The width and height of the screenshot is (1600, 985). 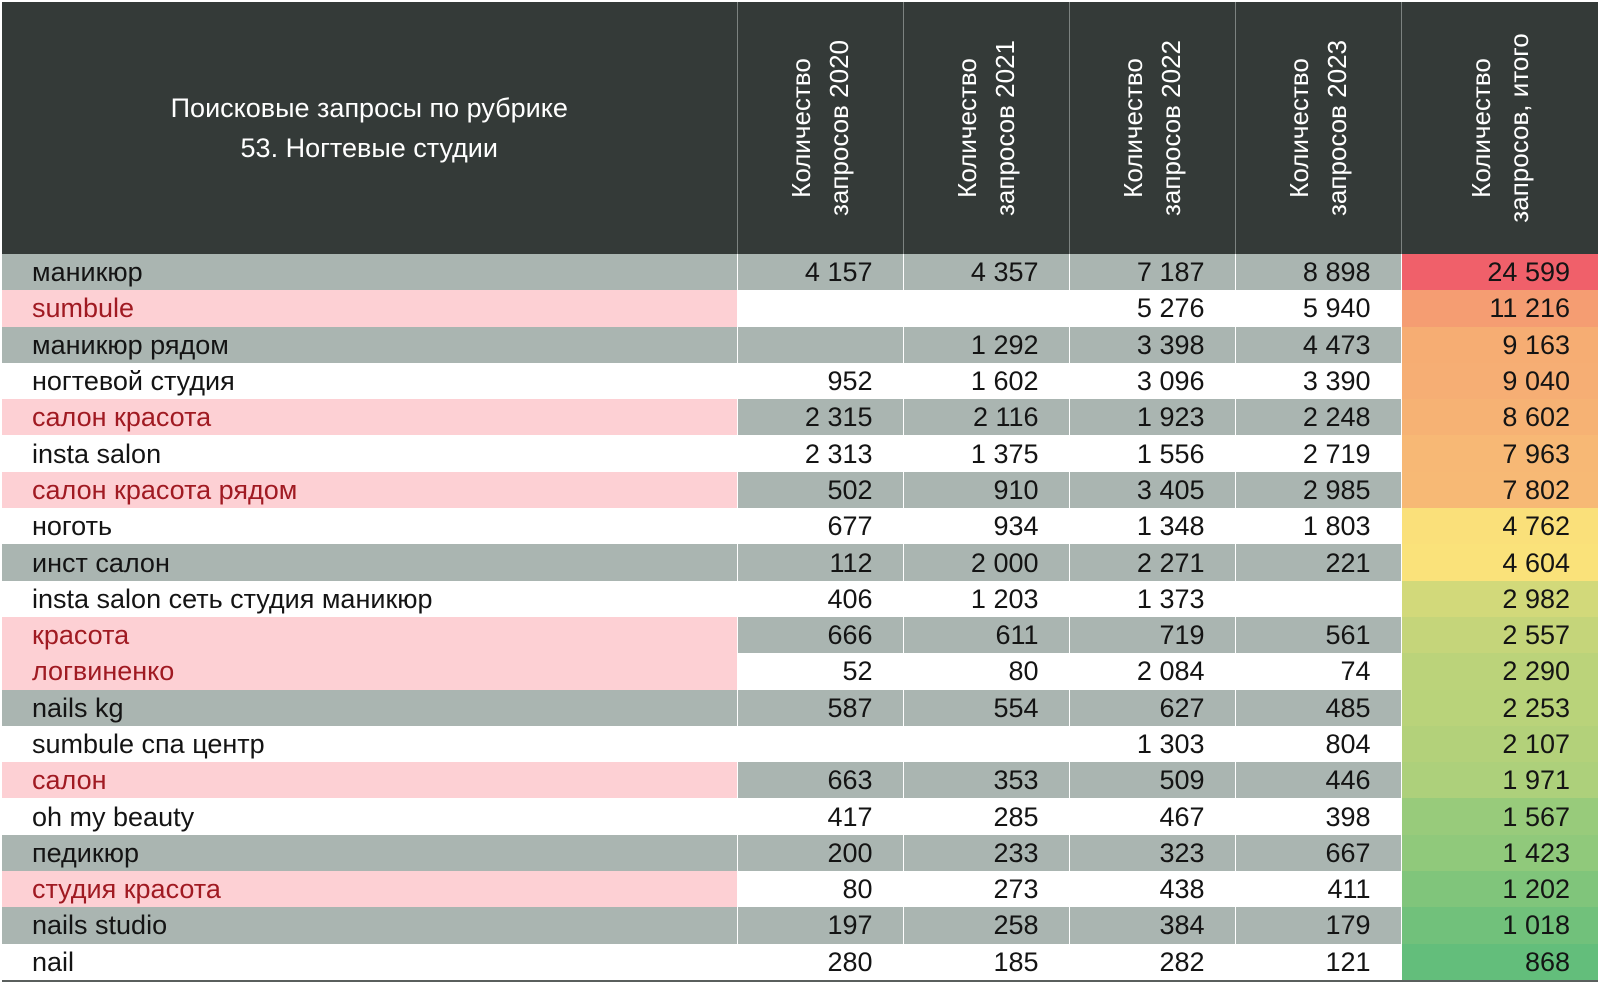 I want to click on table-row: sumbule 5 276 5 940 11 216, so click(x=800, y=308).